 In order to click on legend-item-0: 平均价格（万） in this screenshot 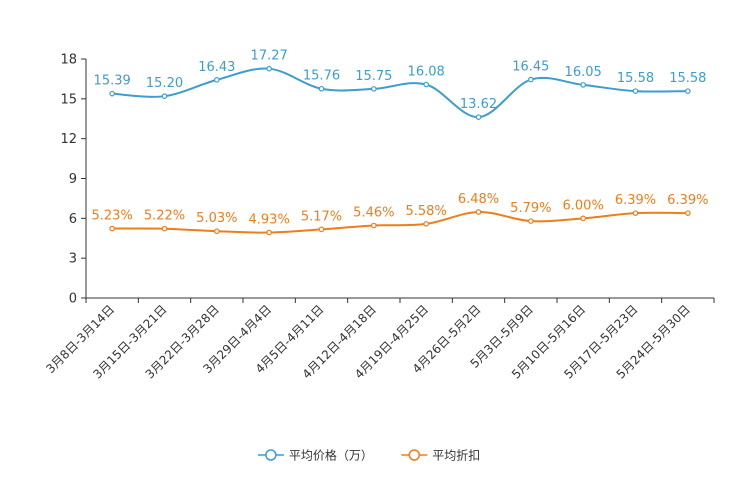, I will do `click(315, 455)`.